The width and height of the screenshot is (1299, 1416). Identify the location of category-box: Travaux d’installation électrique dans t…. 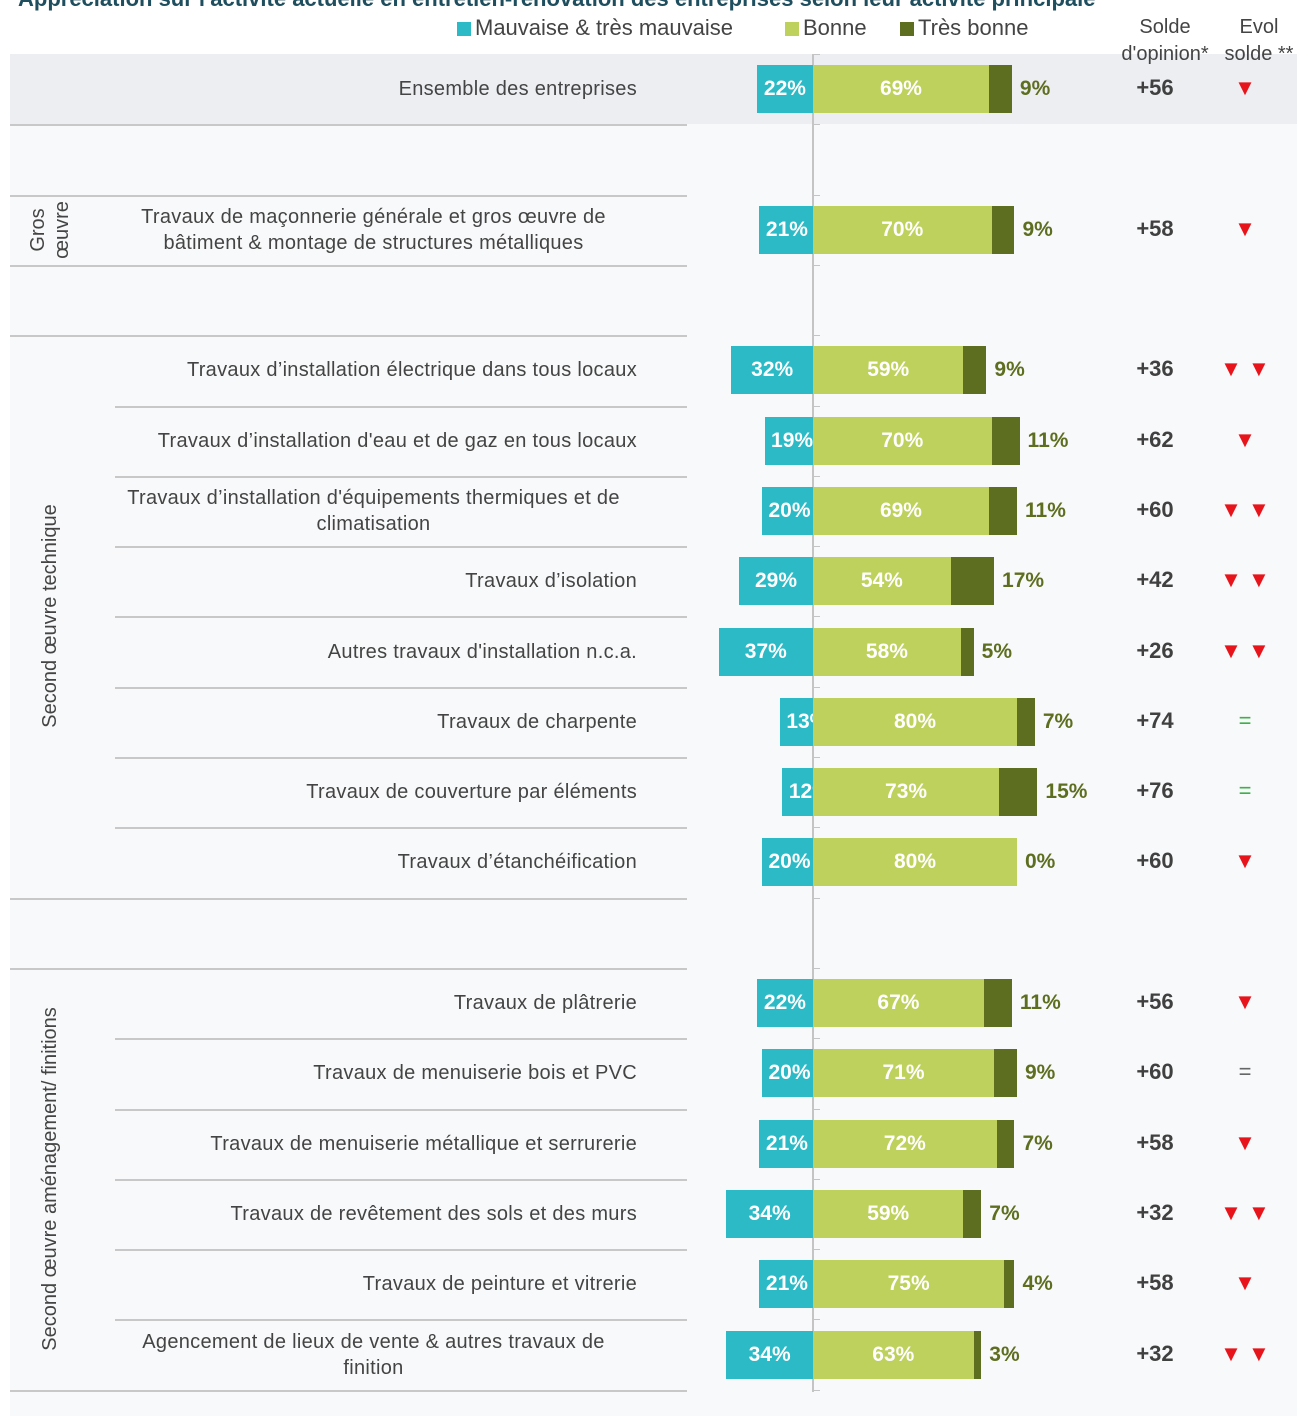
(373, 370).